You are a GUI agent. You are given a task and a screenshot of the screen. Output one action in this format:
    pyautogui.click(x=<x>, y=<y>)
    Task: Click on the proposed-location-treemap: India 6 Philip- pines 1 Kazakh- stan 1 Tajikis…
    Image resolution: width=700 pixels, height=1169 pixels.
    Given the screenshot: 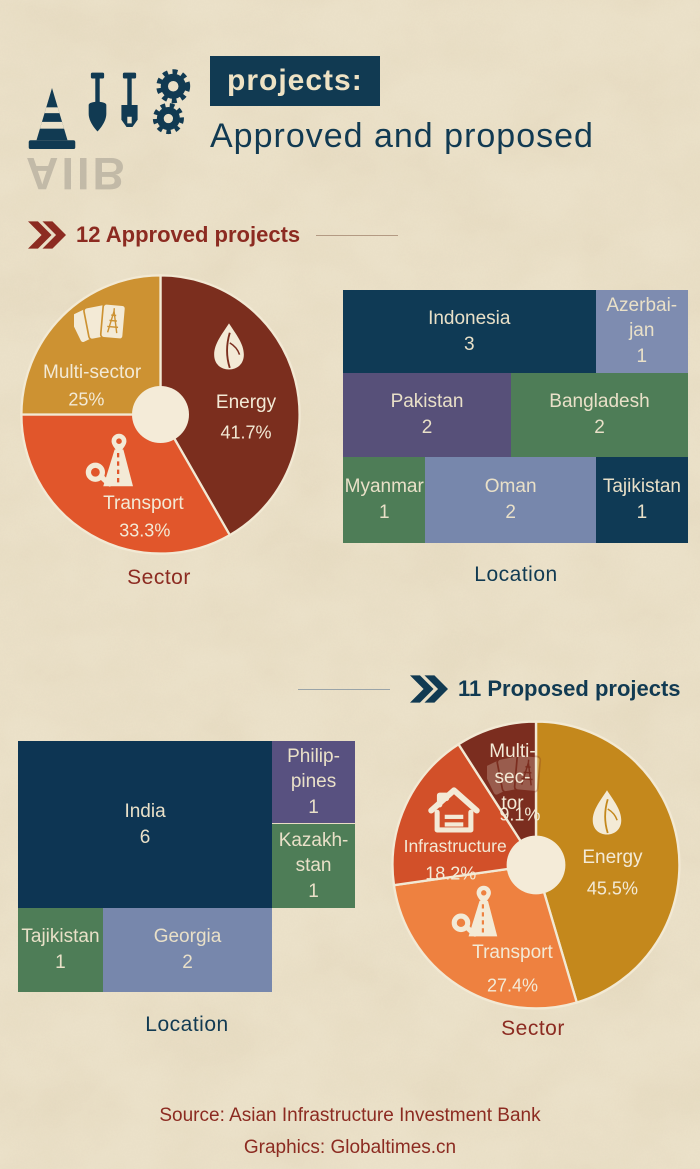 What is the action you would take?
    pyautogui.click(x=186, y=866)
    